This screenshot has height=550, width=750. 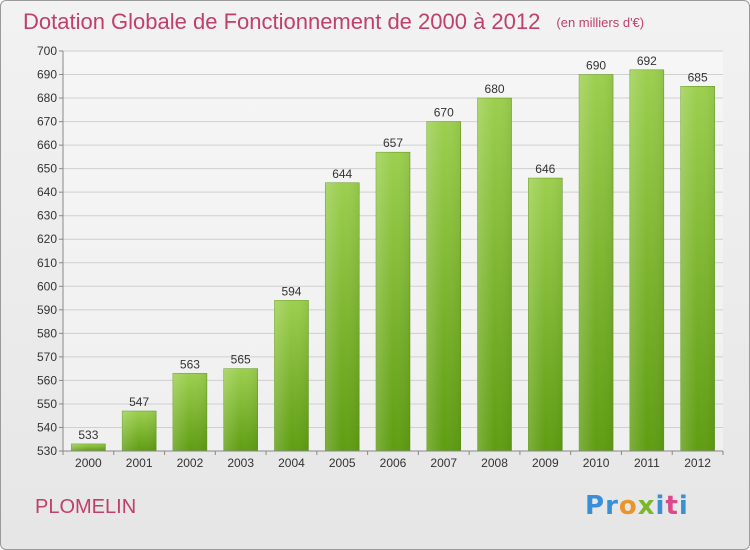 I want to click on bar-value-label: 563, so click(x=190, y=364).